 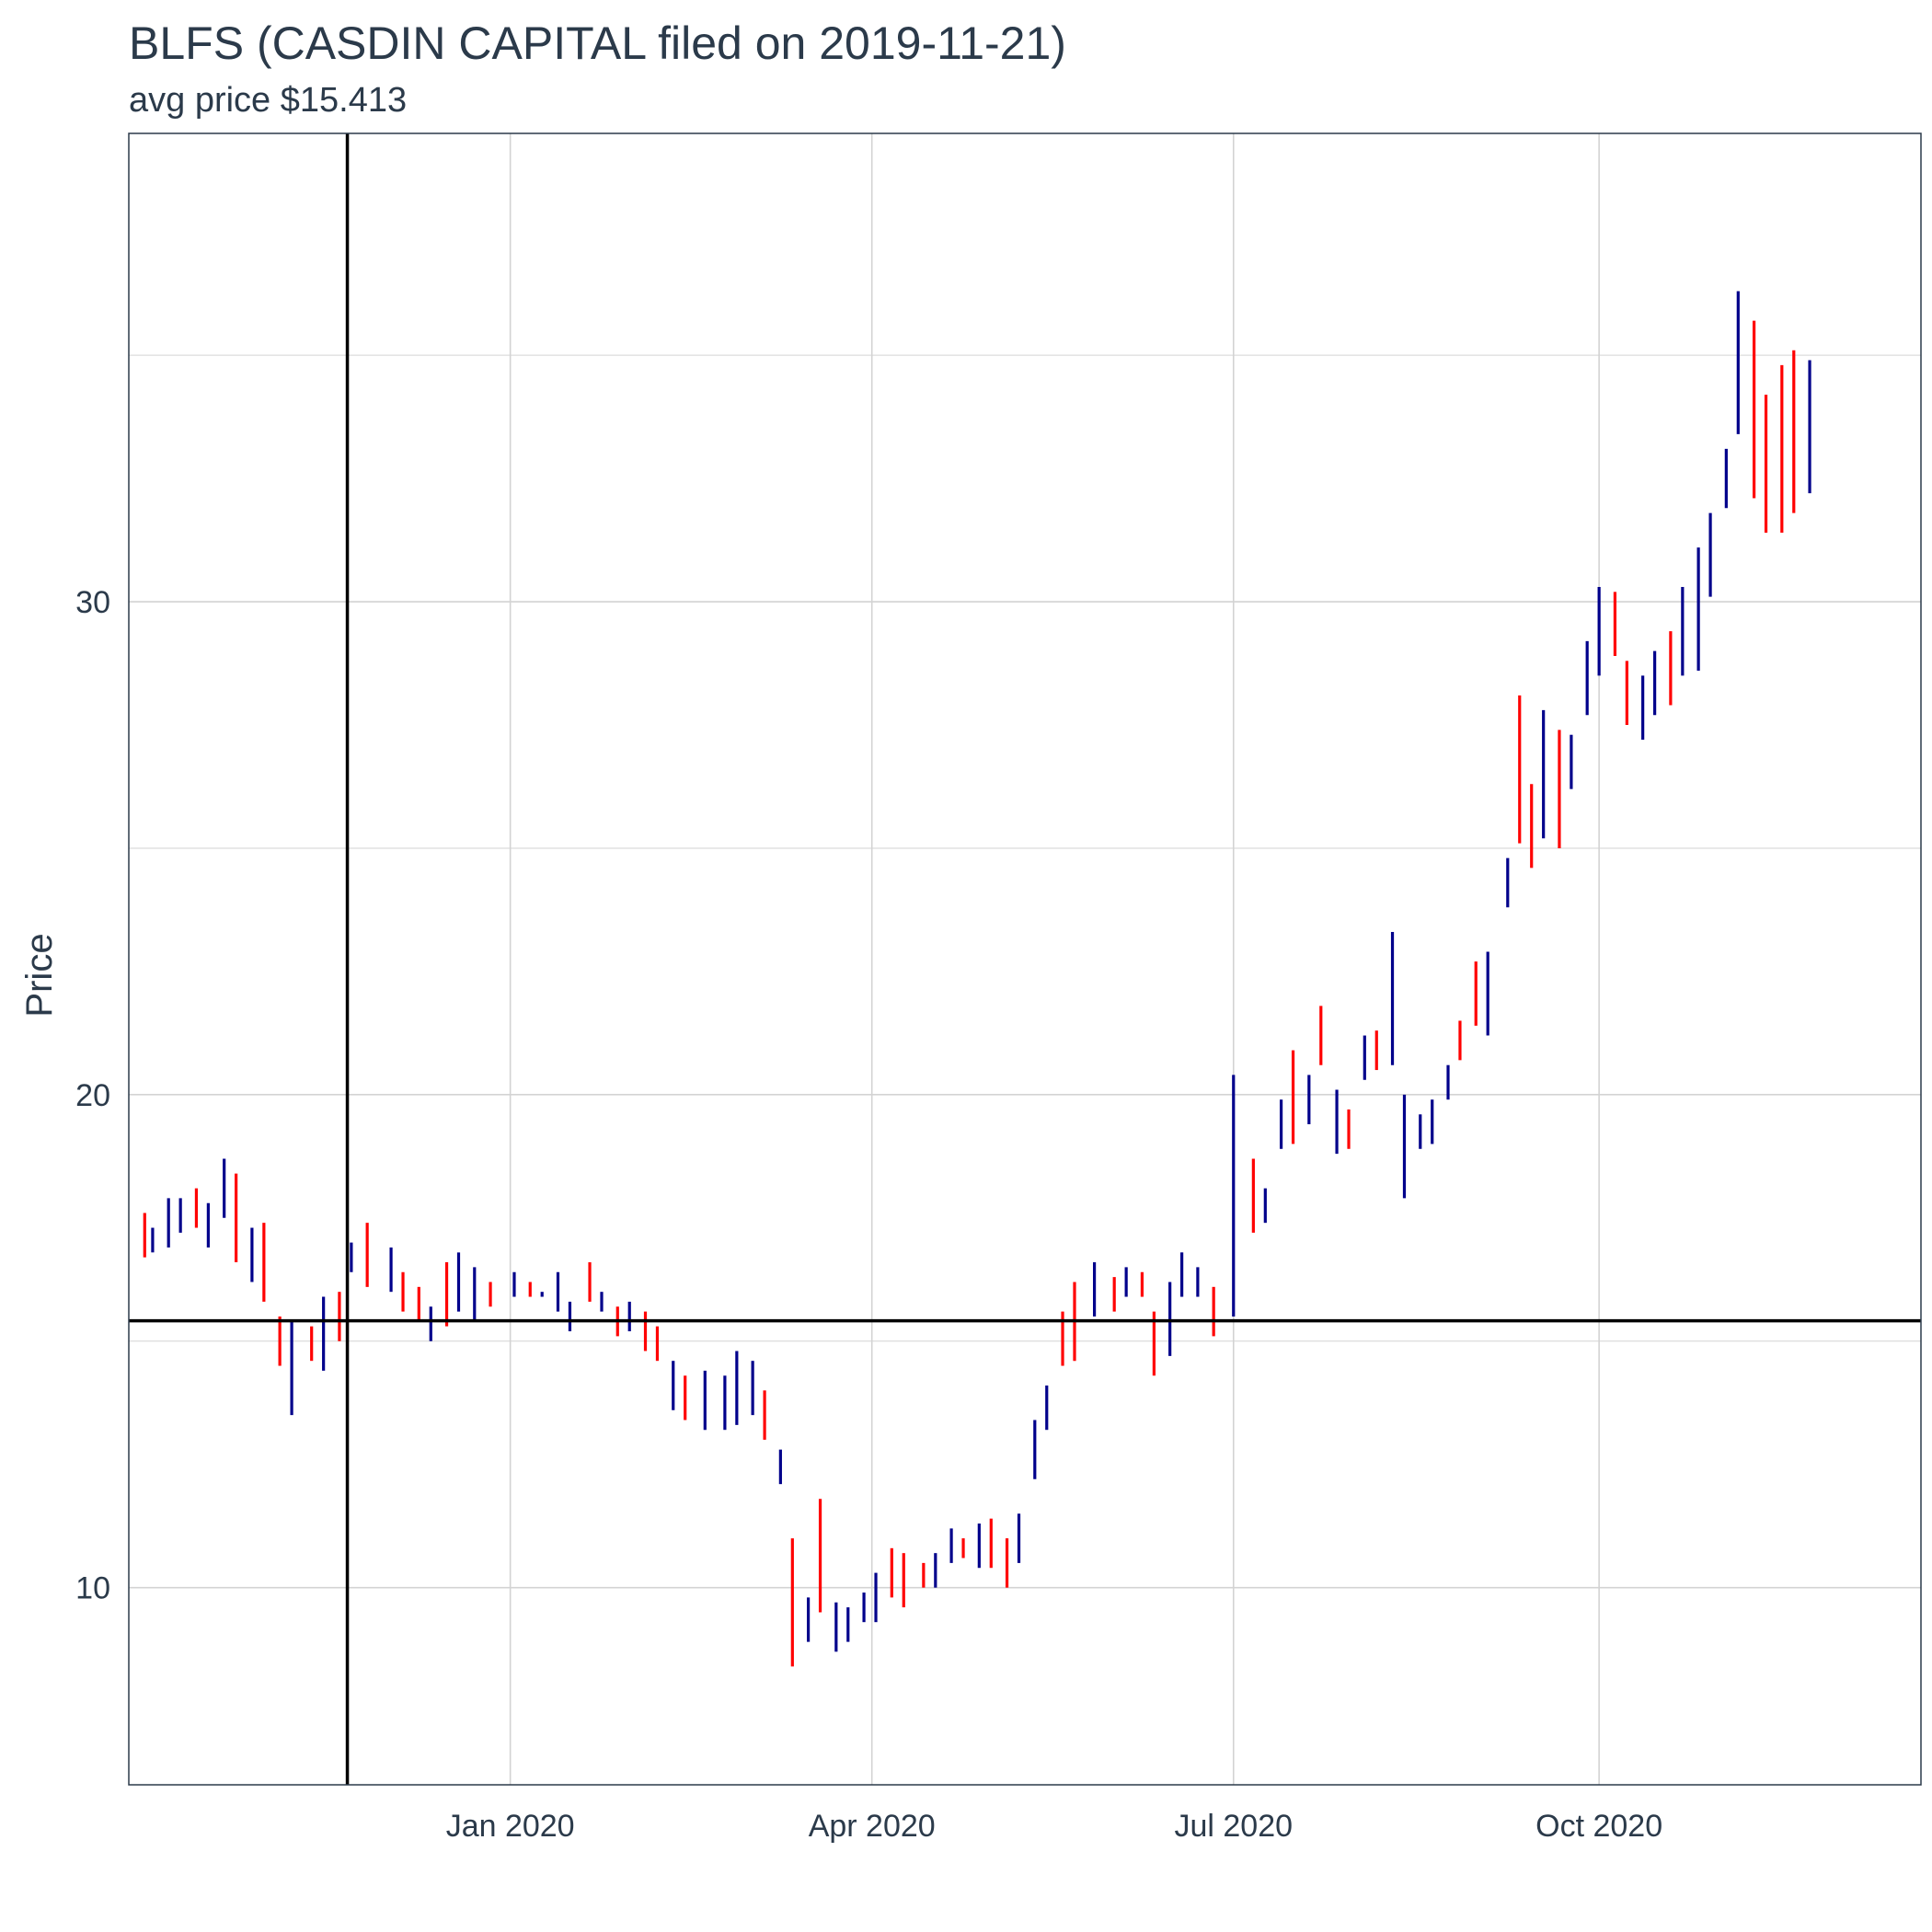 I want to click on y-tick-label: 30, so click(x=92, y=602).